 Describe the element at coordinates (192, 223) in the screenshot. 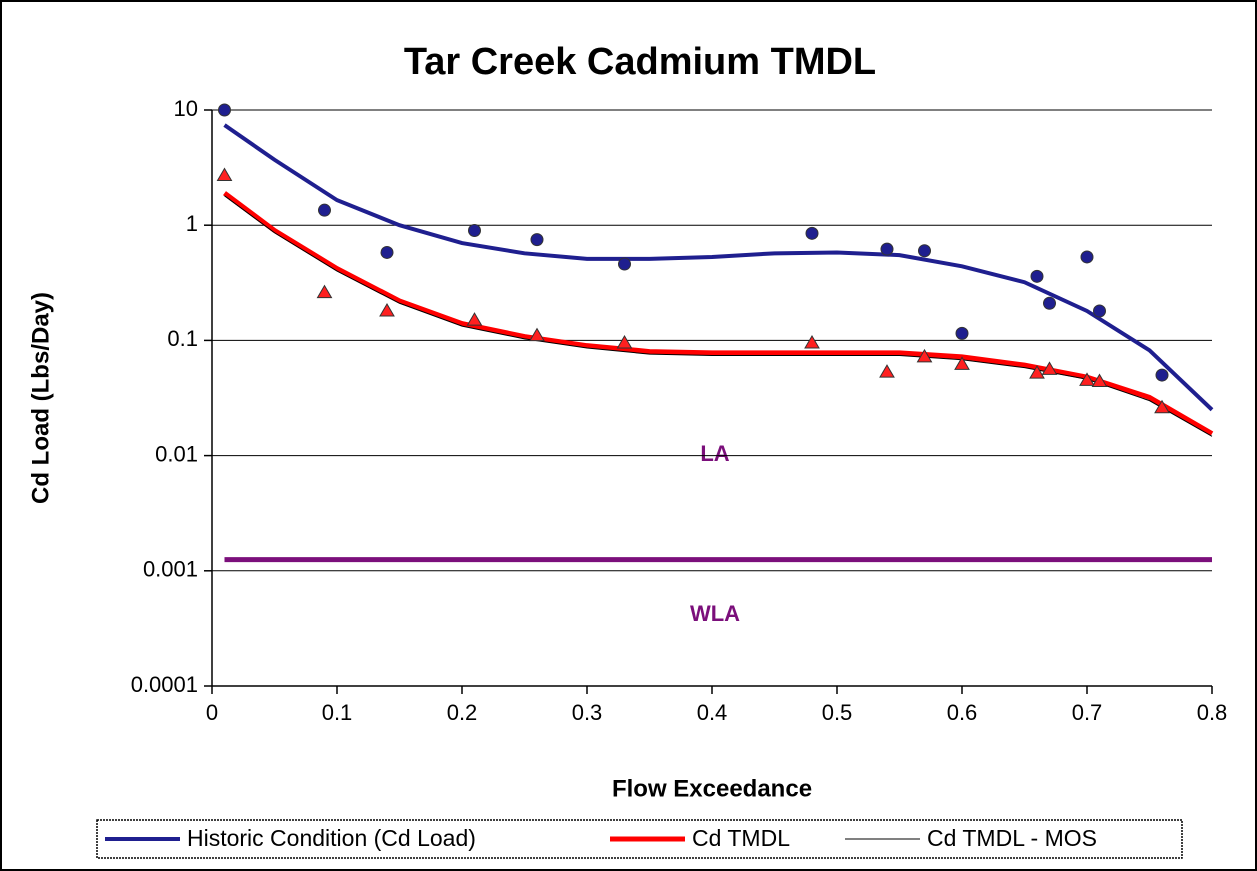

I see `y-tick-label: 1` at that location.